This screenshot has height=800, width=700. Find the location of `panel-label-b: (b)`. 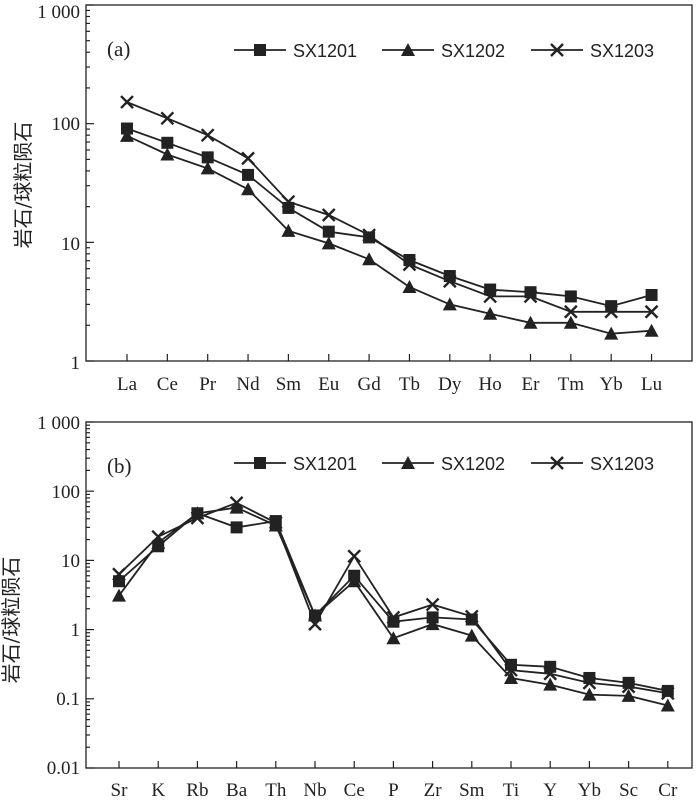

panel-label-b: (b) is located at coordinates (119, 466).